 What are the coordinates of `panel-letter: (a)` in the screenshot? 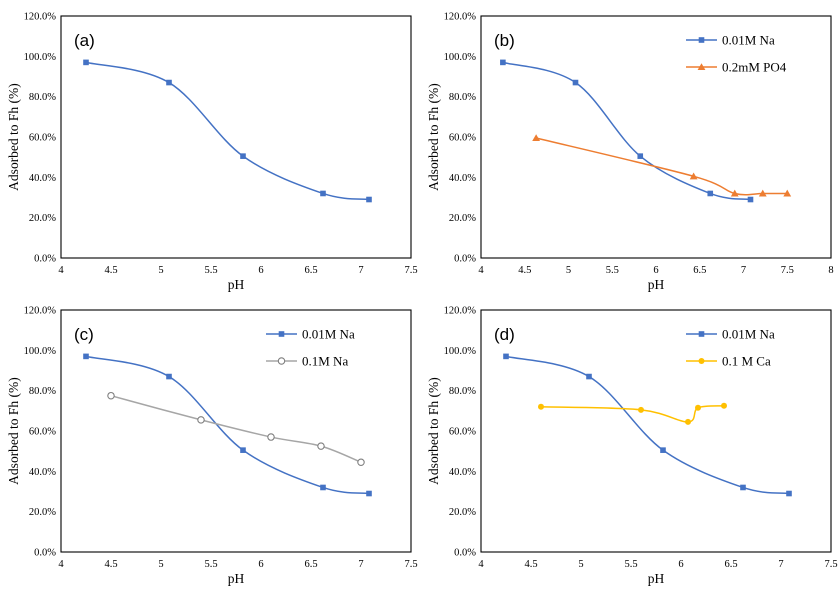 It's located at (84, 40).